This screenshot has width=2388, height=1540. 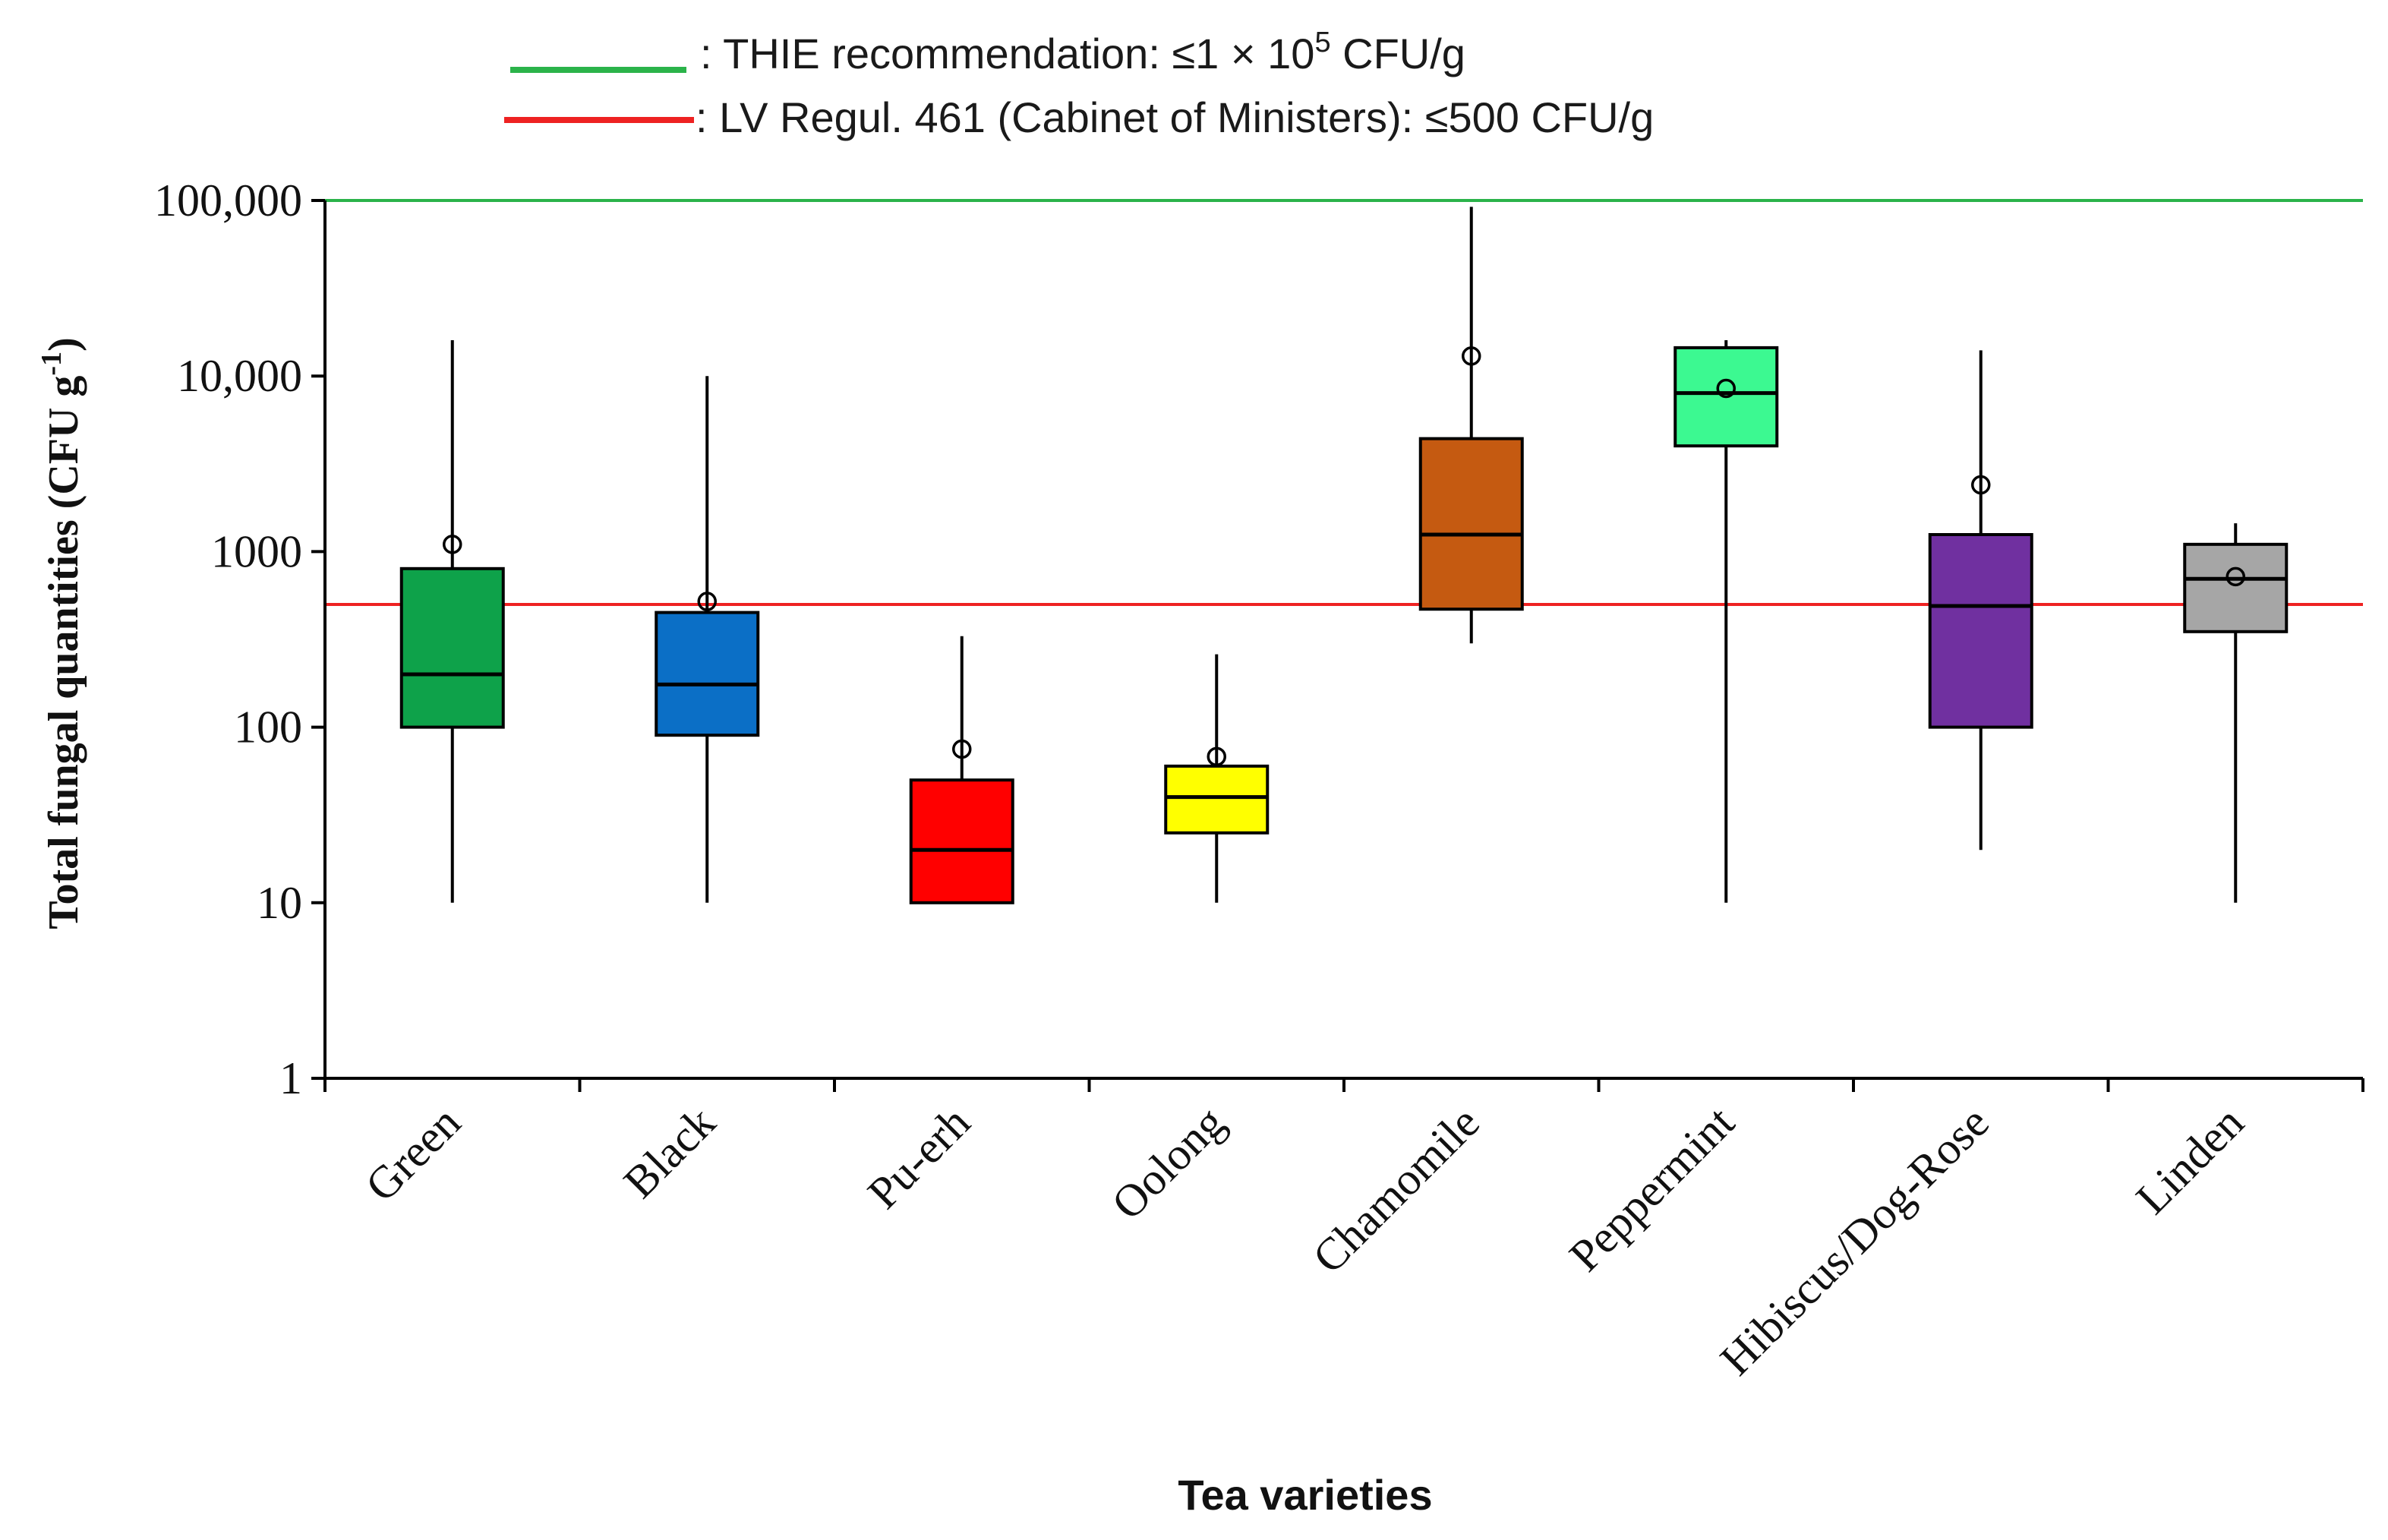 What do you see at coordinates (452, 647) in the screenshot?
I see `box-green` at bounding box center [452, 647].